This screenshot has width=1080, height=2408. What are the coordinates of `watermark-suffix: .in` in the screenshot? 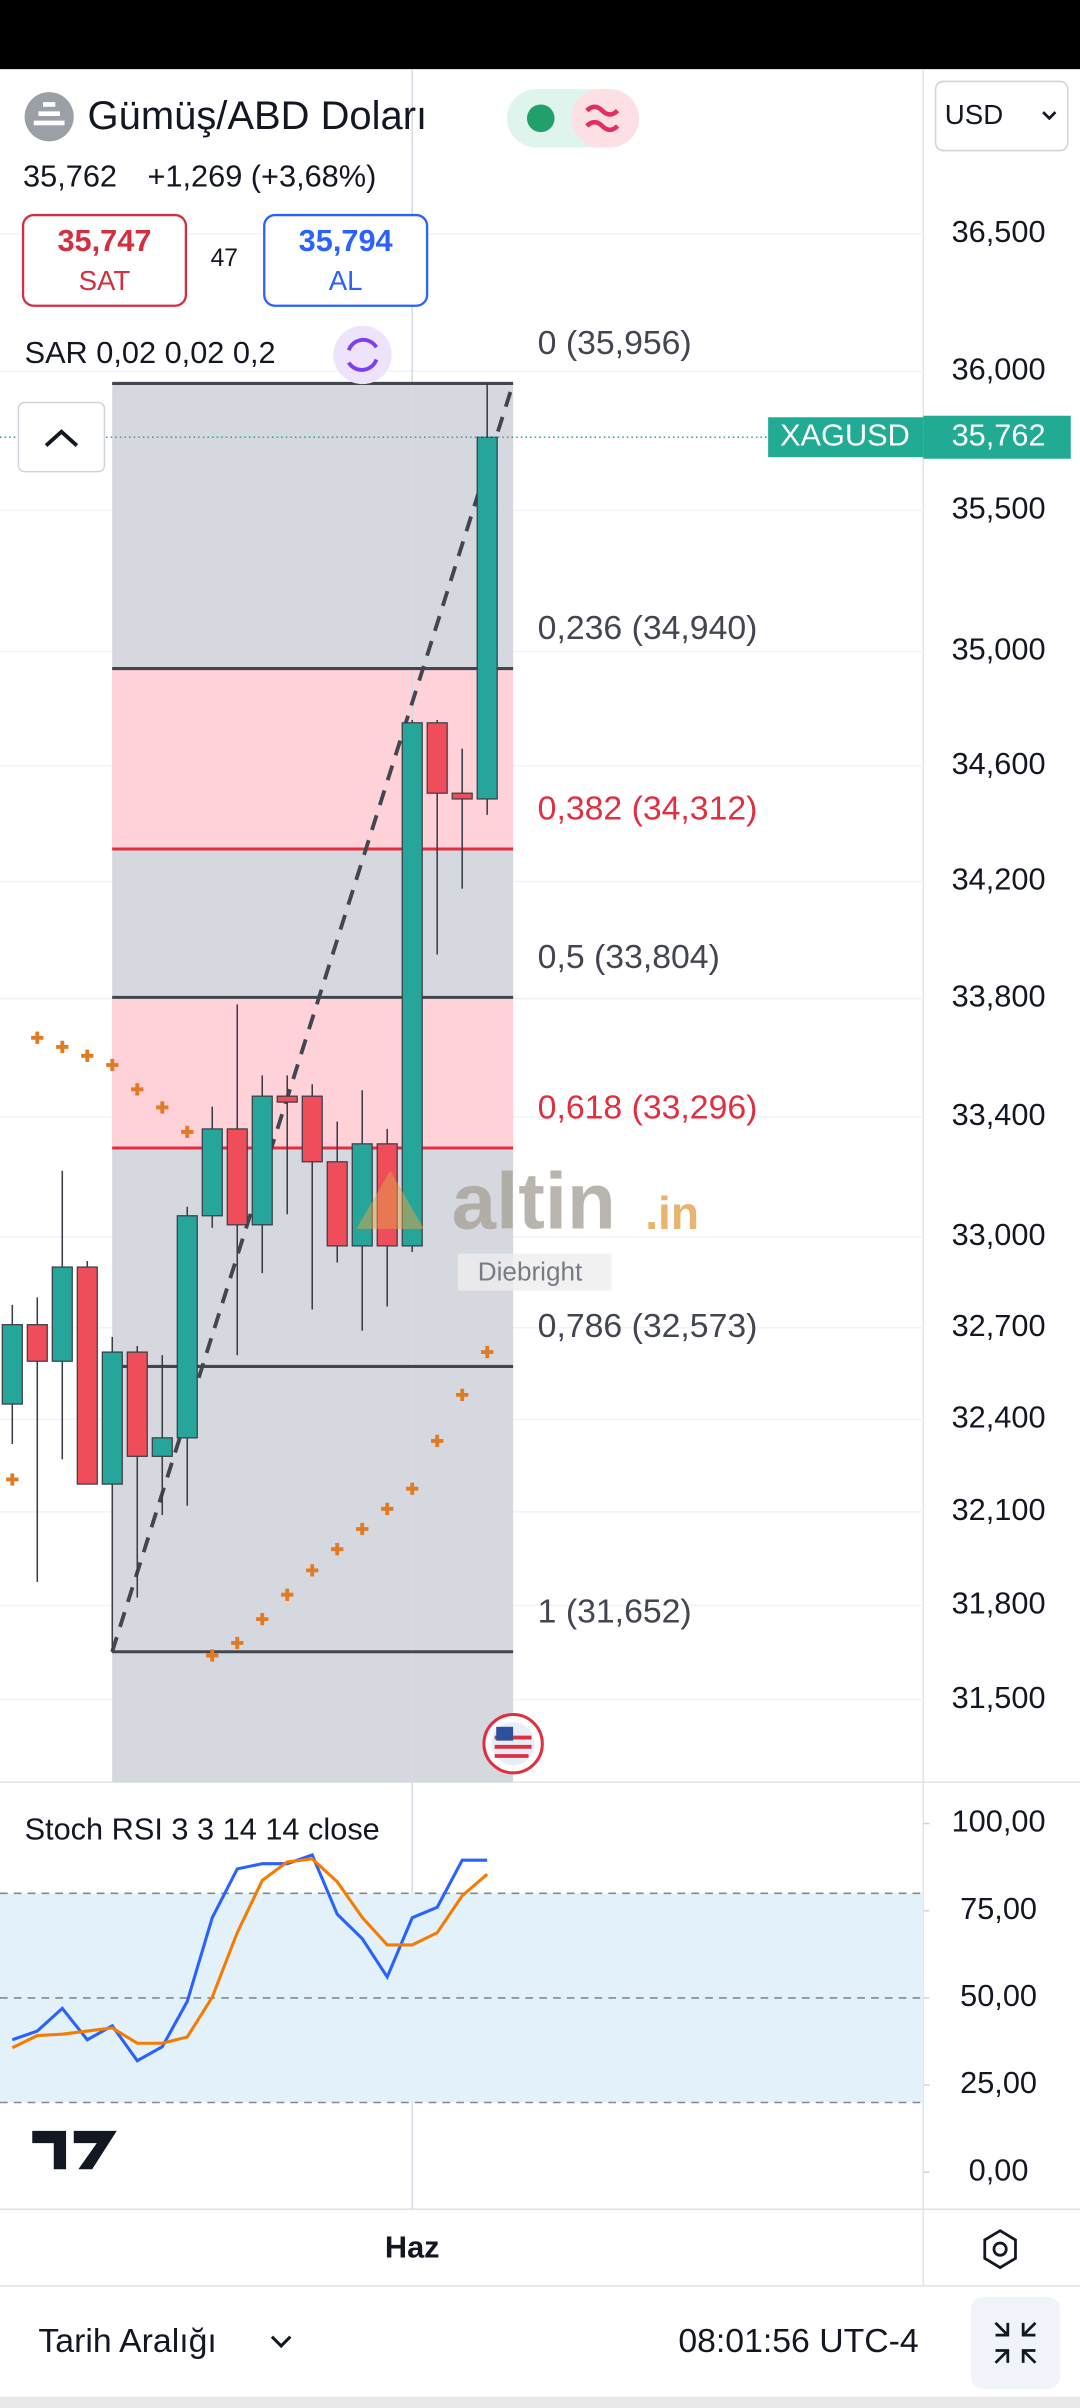 It's located at (672, 1213).